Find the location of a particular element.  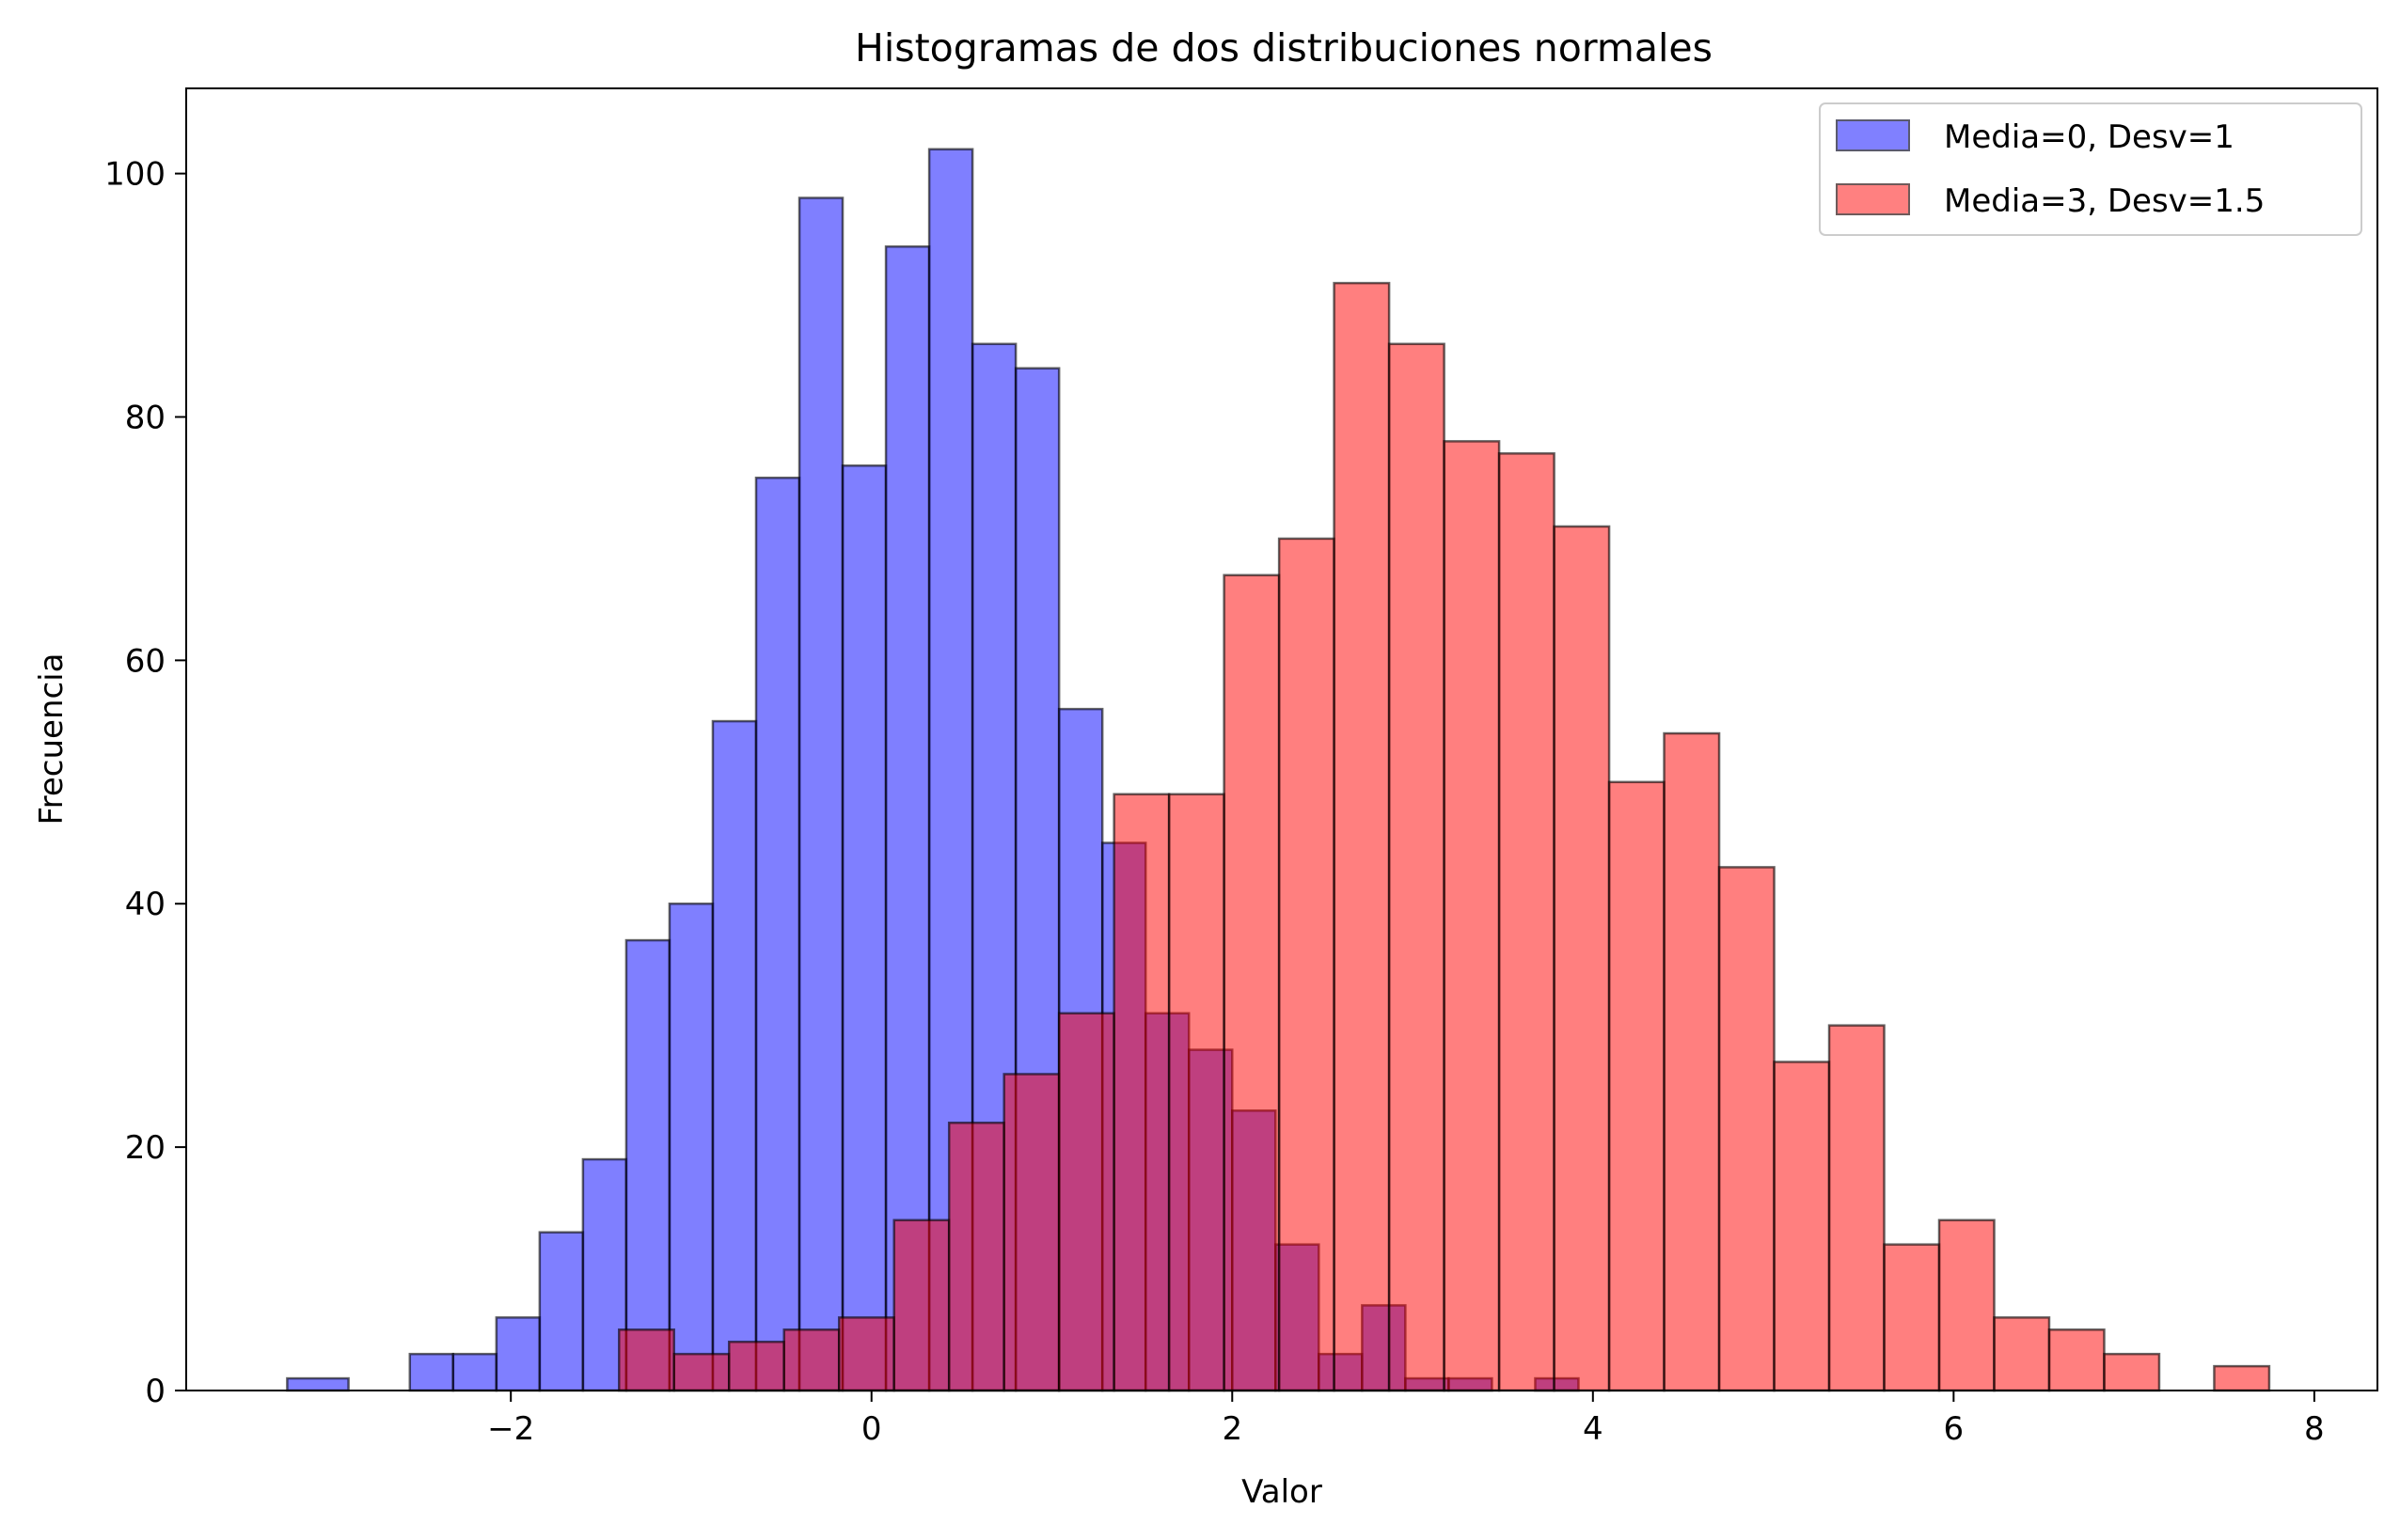

x-tick-label: −2 is located at coordinates (510, 1429).